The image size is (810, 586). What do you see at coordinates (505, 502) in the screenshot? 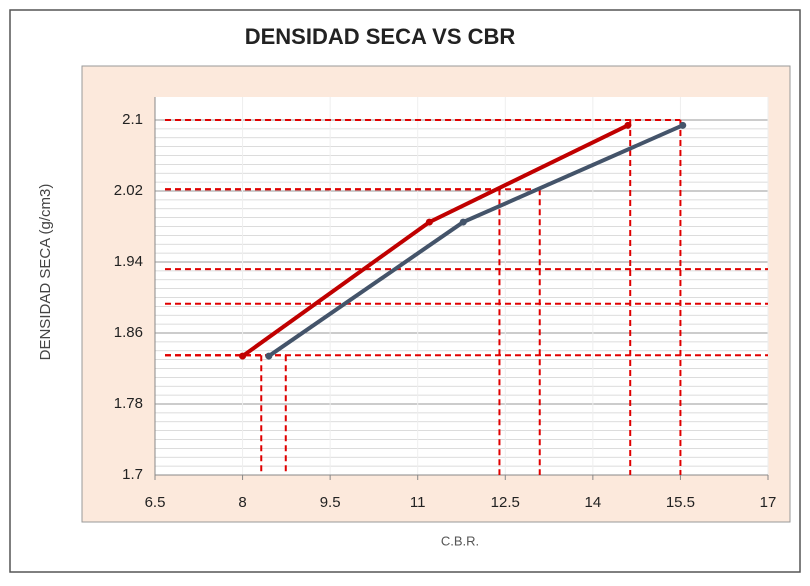
I see `x-tick-label: 12.5` at bounding box center [505, 502].